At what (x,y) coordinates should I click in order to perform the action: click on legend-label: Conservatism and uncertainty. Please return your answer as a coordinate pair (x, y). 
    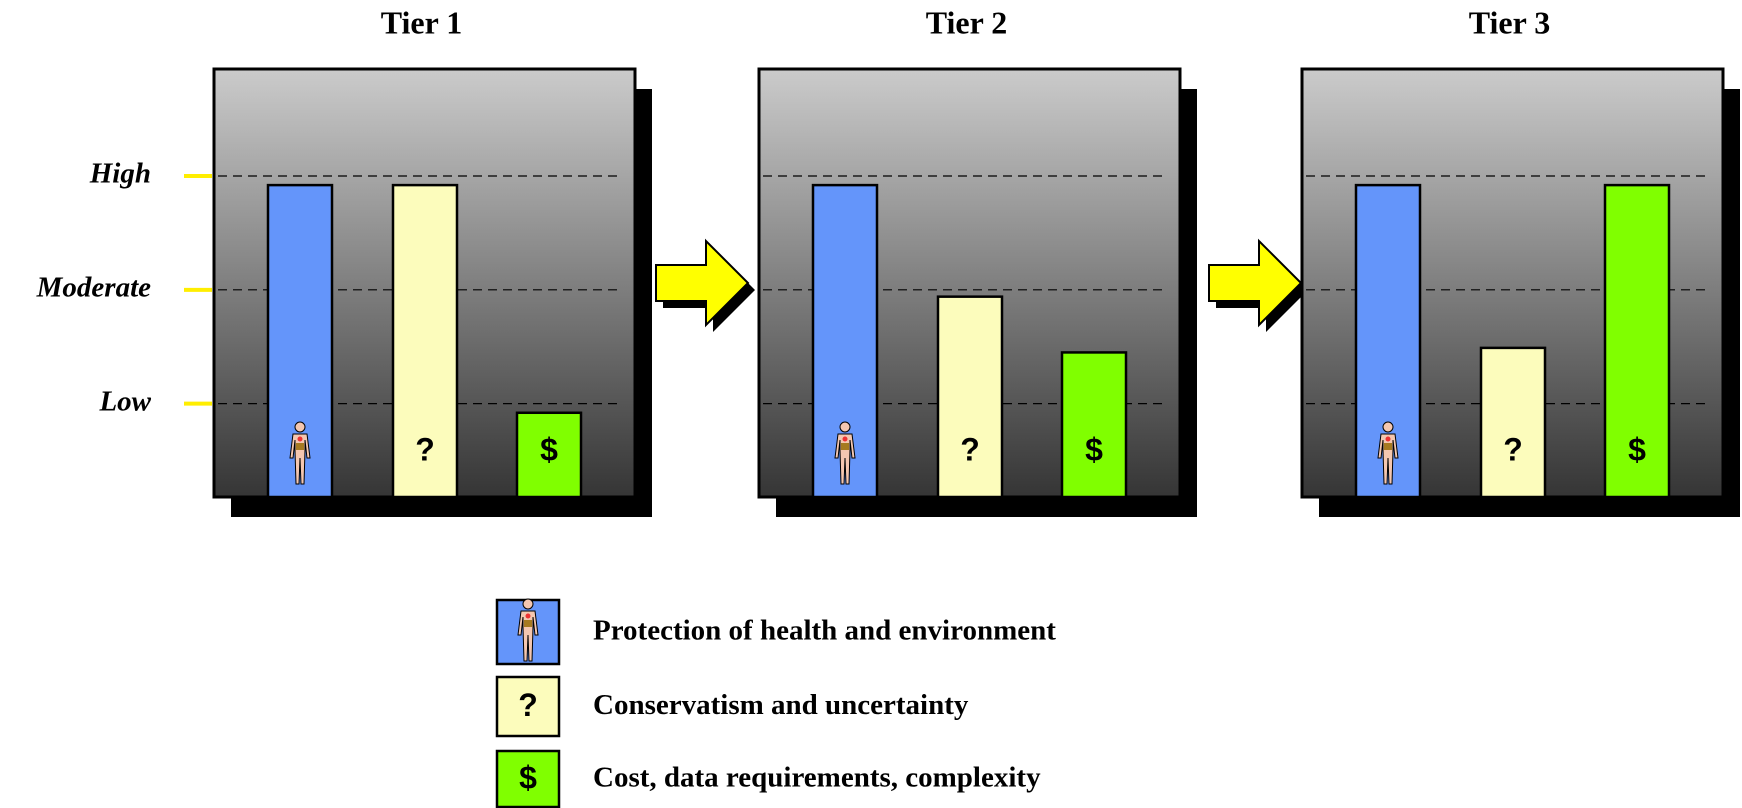
    Looking at the image, I should click on (781, 705).